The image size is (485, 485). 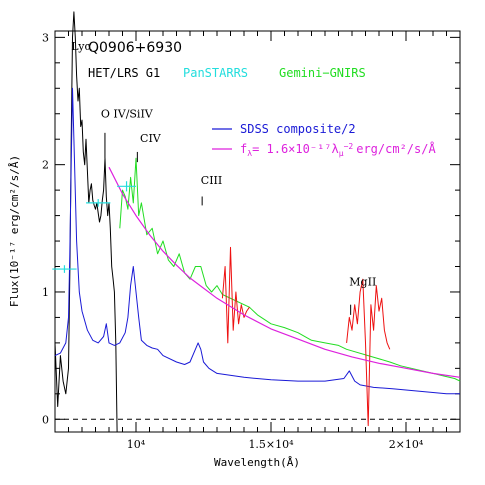 What do you see at coordinates (215, 73) in the screenshot?
I see `legend-panstarrs: PanSTARRS` at bounding box center [215, 73].